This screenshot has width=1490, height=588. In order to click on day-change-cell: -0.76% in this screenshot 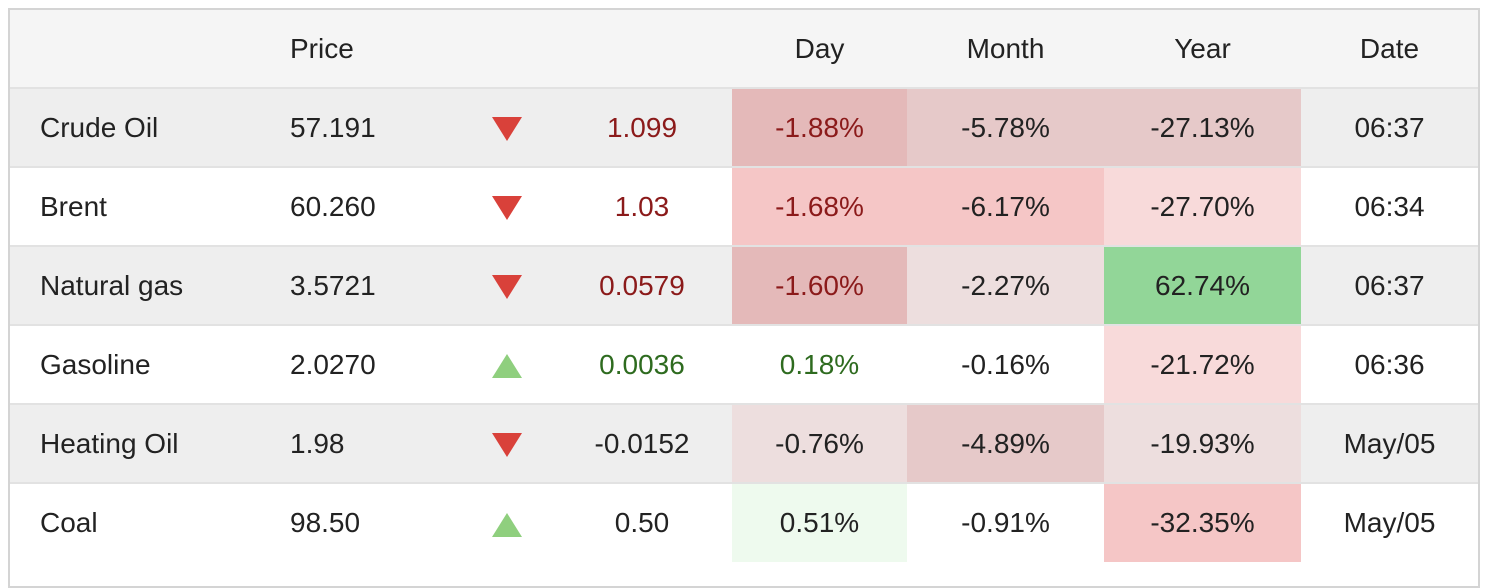, I will do `click(819, 443)`.